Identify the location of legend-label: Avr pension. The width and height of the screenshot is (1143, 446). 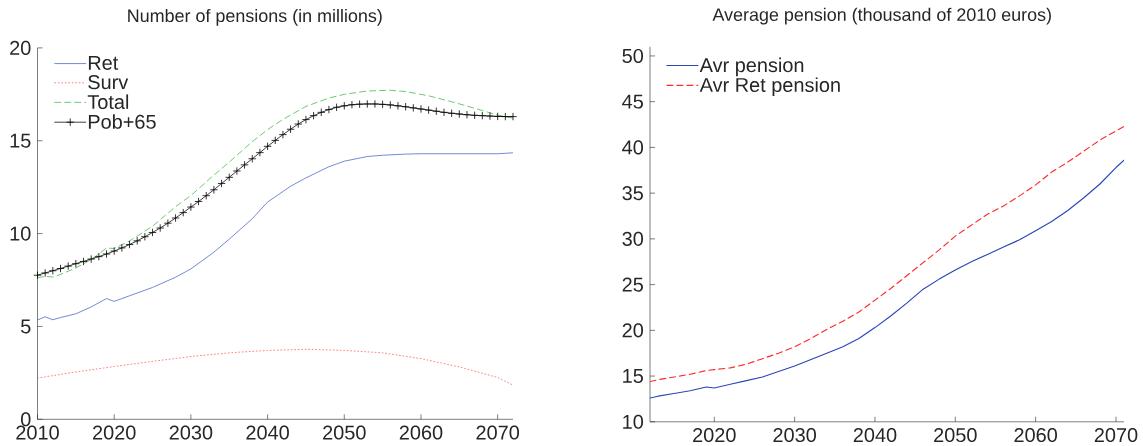
(751, 67).